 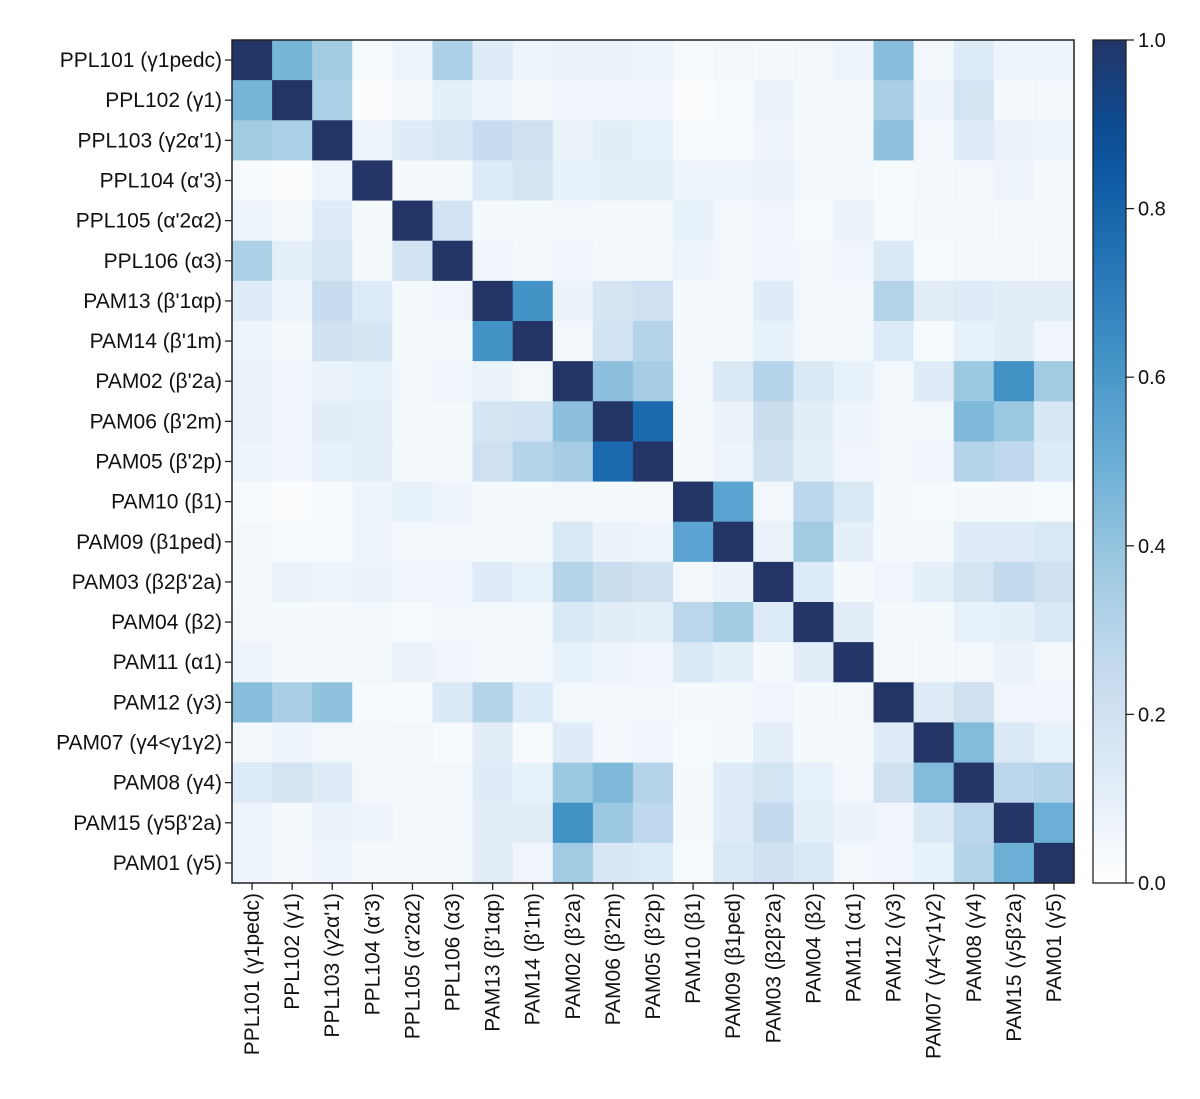 What do you see at coordinates (152, 301) in the screenshot?
I see `row-label: PAM13 (β'1αp)` at bounding box center [152, 301].